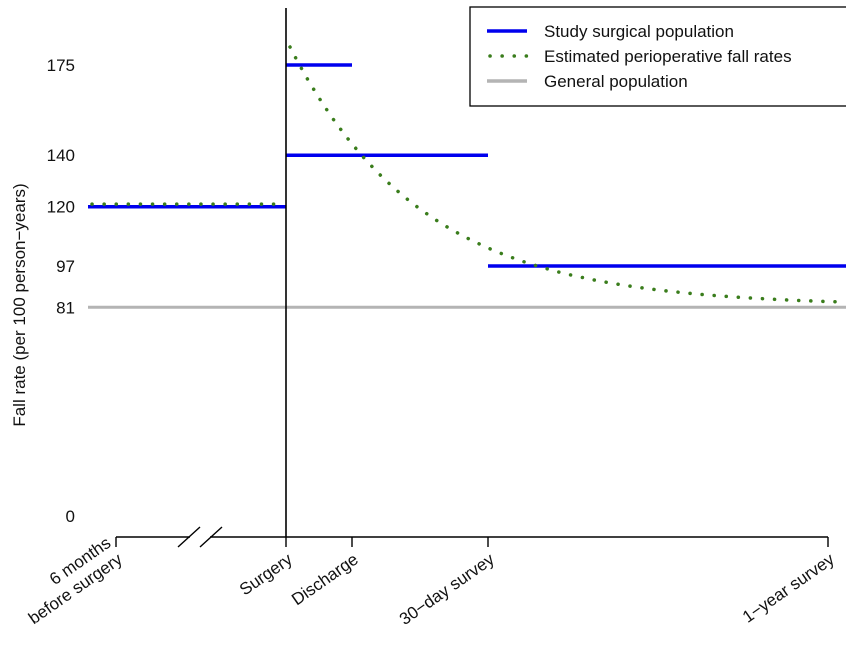  What do you see at coordinates (19, 304) in the screenshot?
I see `y-axis-label: Fall rate (per 100 person−years)` at bounding box center [19, 304].